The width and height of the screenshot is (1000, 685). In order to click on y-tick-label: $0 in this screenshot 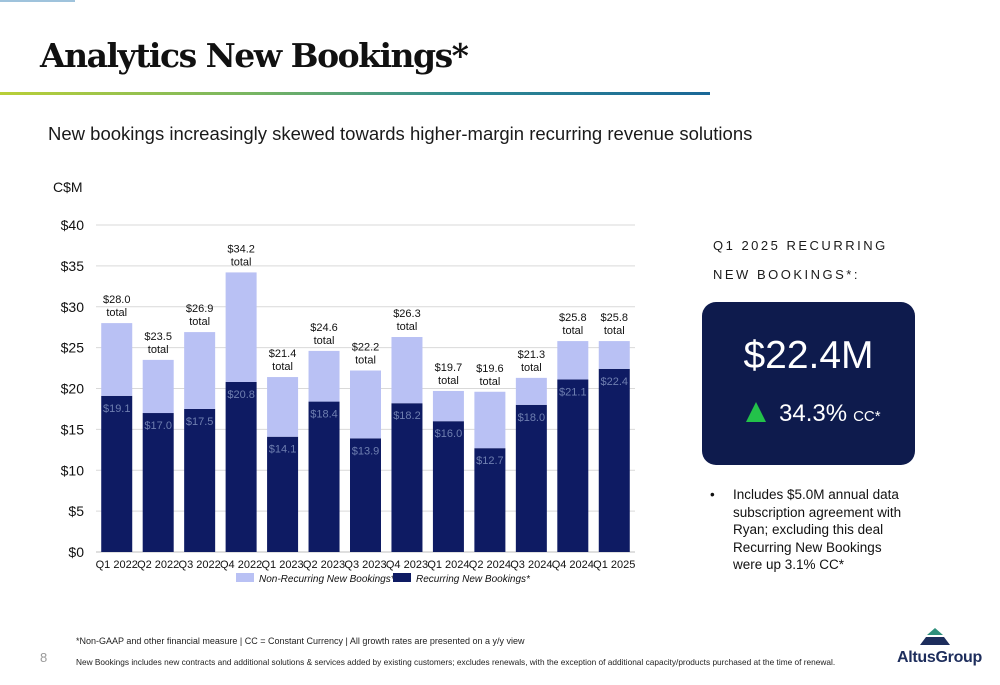, I will do `click(76, 552)`.